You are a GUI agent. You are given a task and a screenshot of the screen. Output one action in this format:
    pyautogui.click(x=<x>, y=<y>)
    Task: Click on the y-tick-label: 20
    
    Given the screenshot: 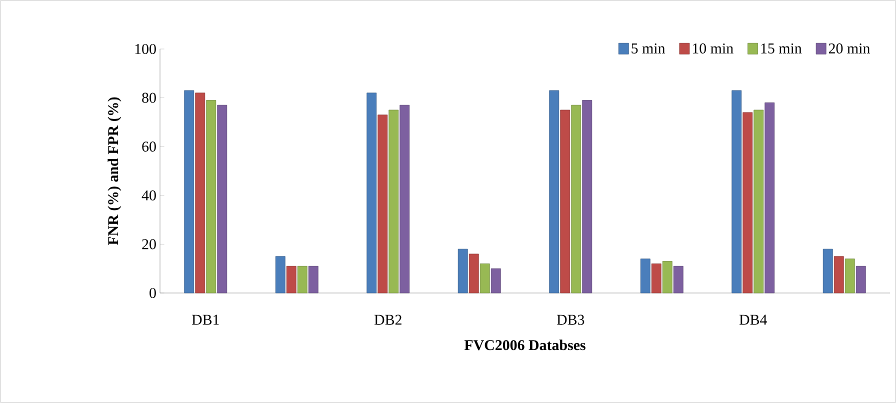 What is the action you would take?
    pyautogui.click(x=149, y=244)
    